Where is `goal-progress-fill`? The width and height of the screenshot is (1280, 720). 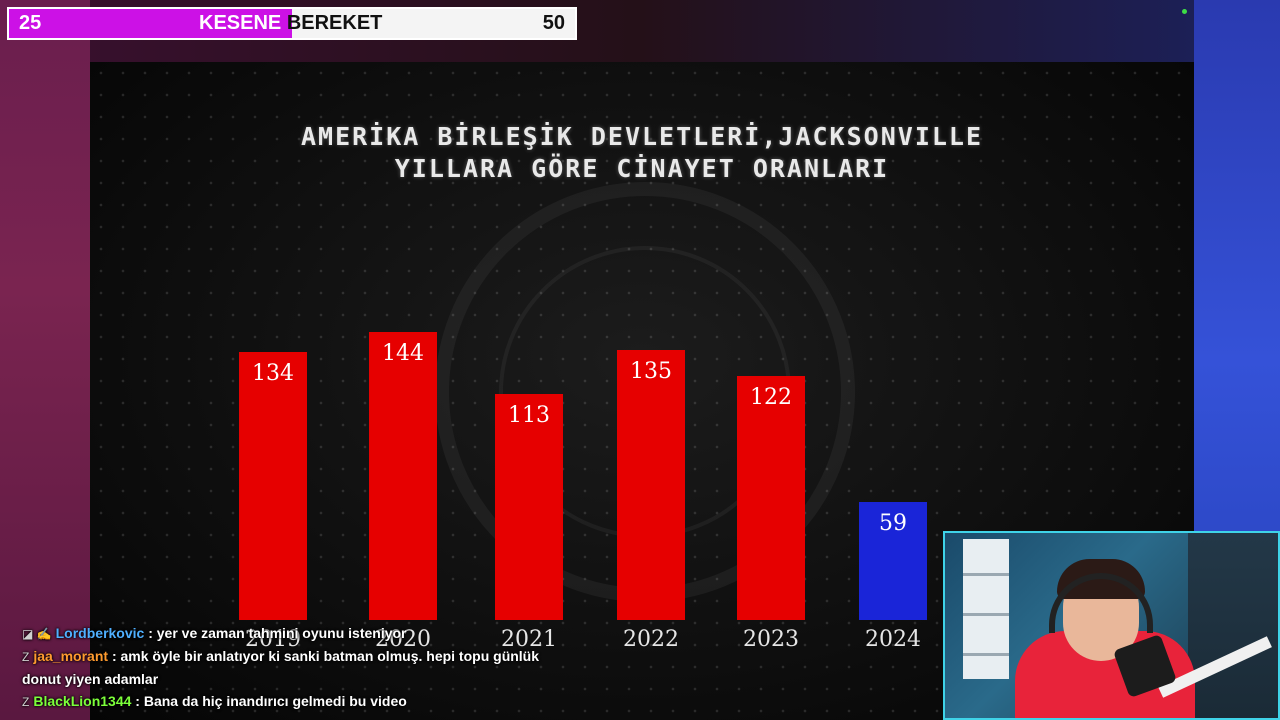
goal-progress-fill is located at coordinates (150, 23).